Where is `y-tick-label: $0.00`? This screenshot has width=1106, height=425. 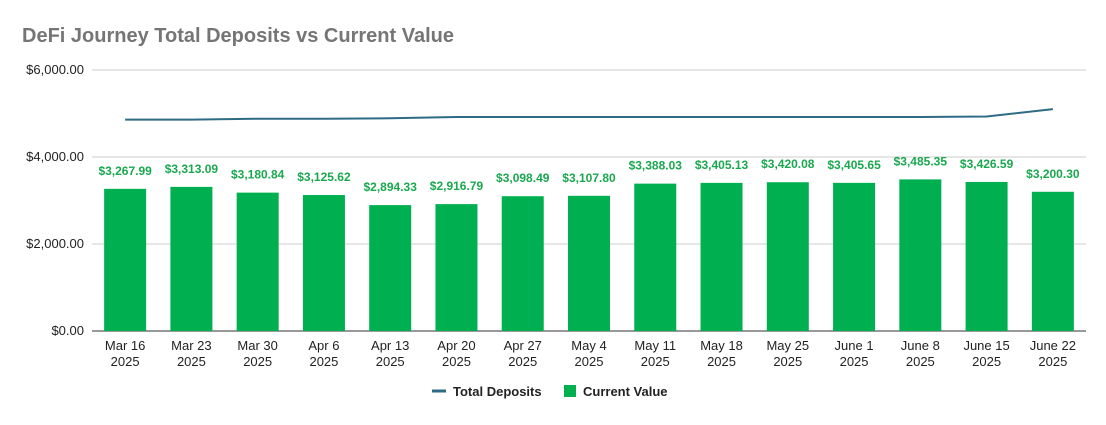
y-tick-label: $0.00 is located at coordinates (67, 330).